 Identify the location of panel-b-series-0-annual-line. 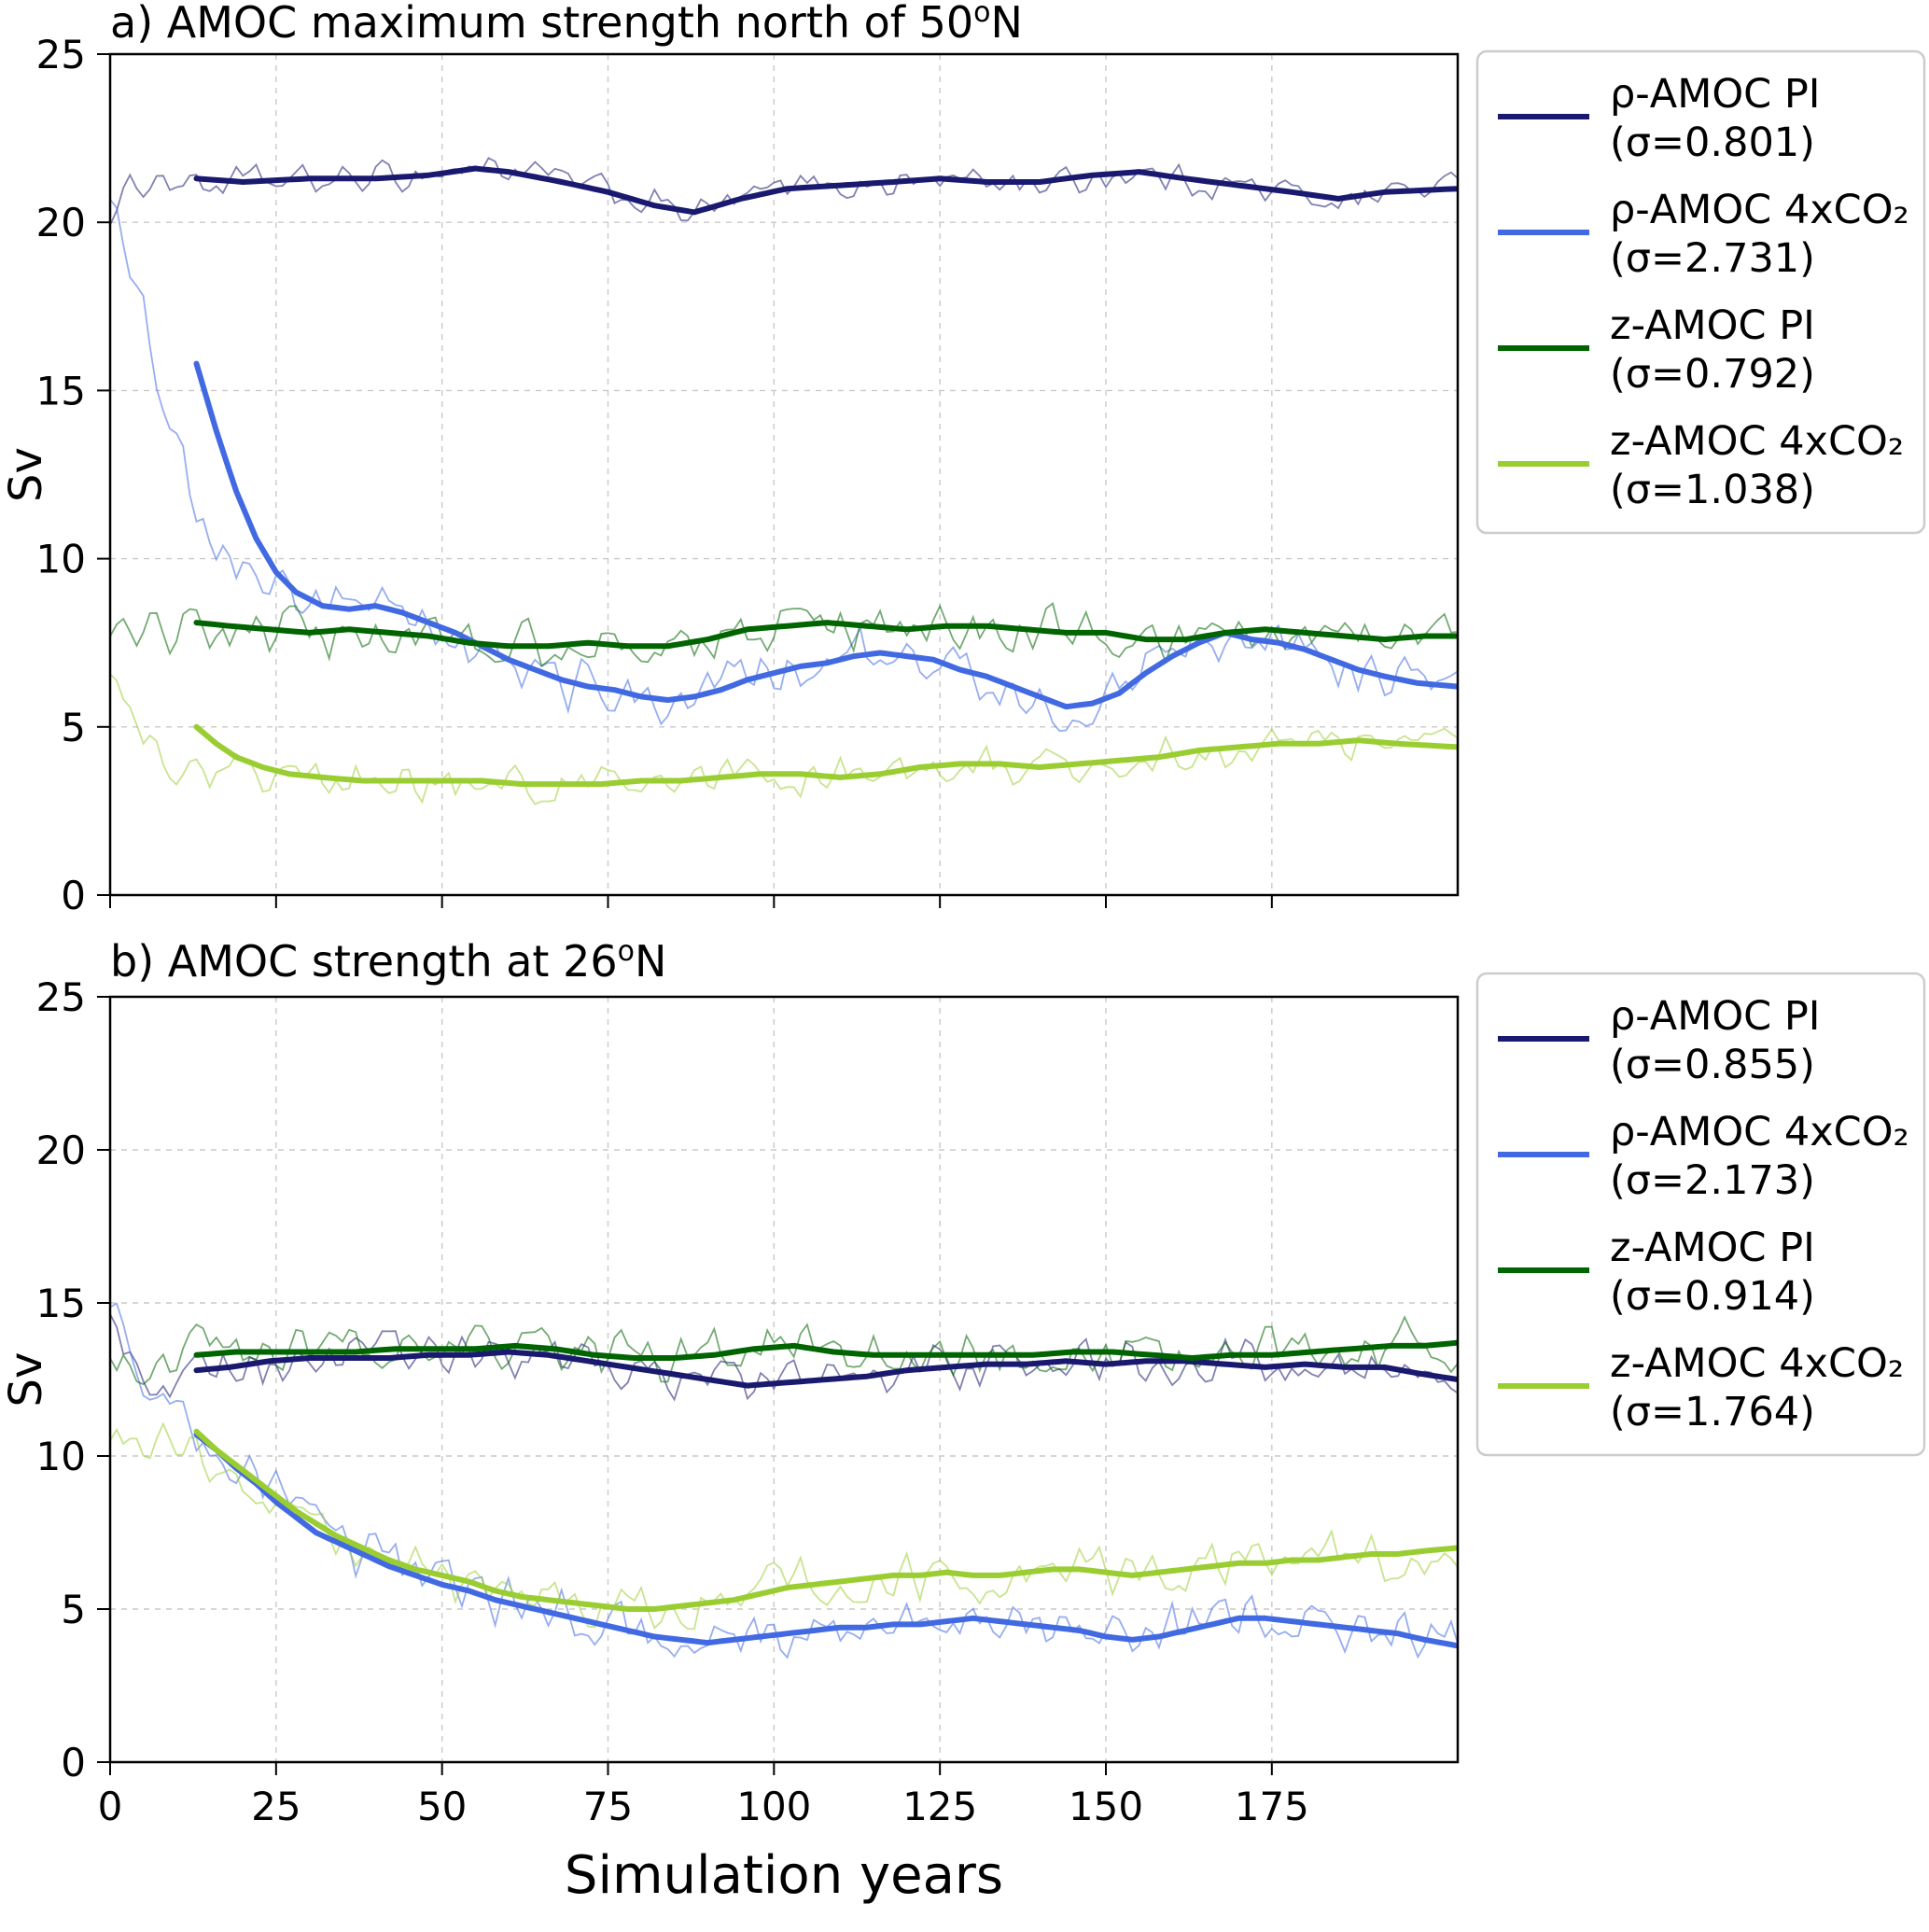
(784, 1357).